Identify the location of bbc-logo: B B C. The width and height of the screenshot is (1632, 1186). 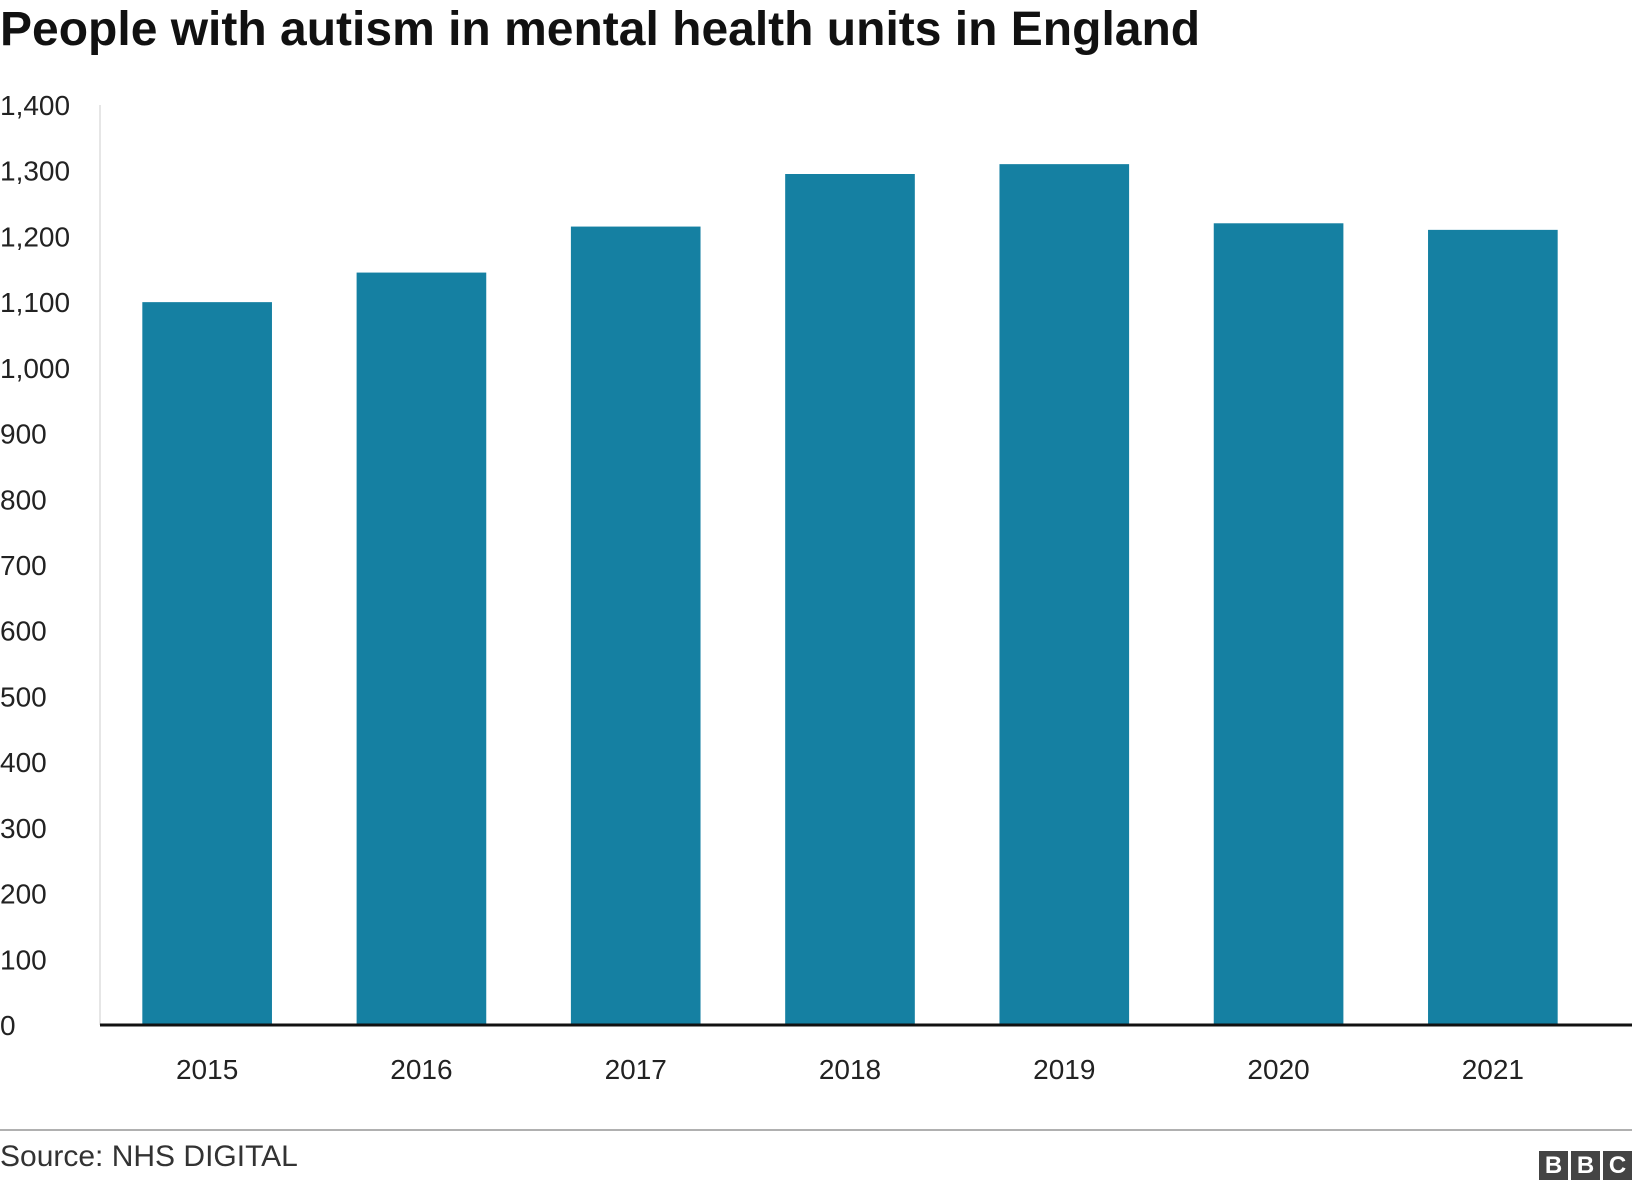
(1585, 1165).